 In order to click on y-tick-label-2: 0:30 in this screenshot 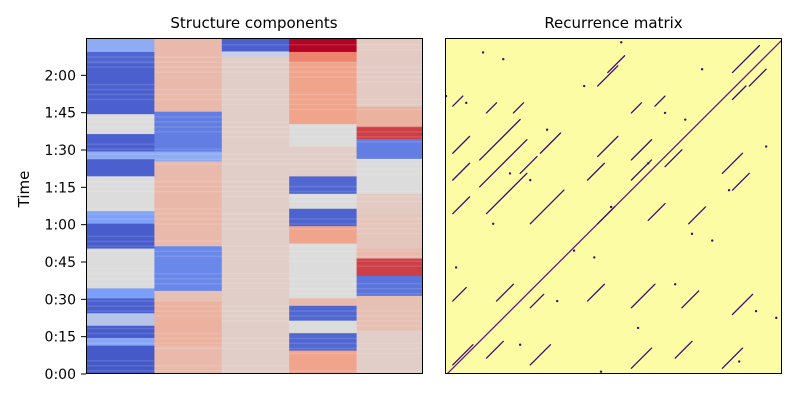, I will do `click(60, 300)`.